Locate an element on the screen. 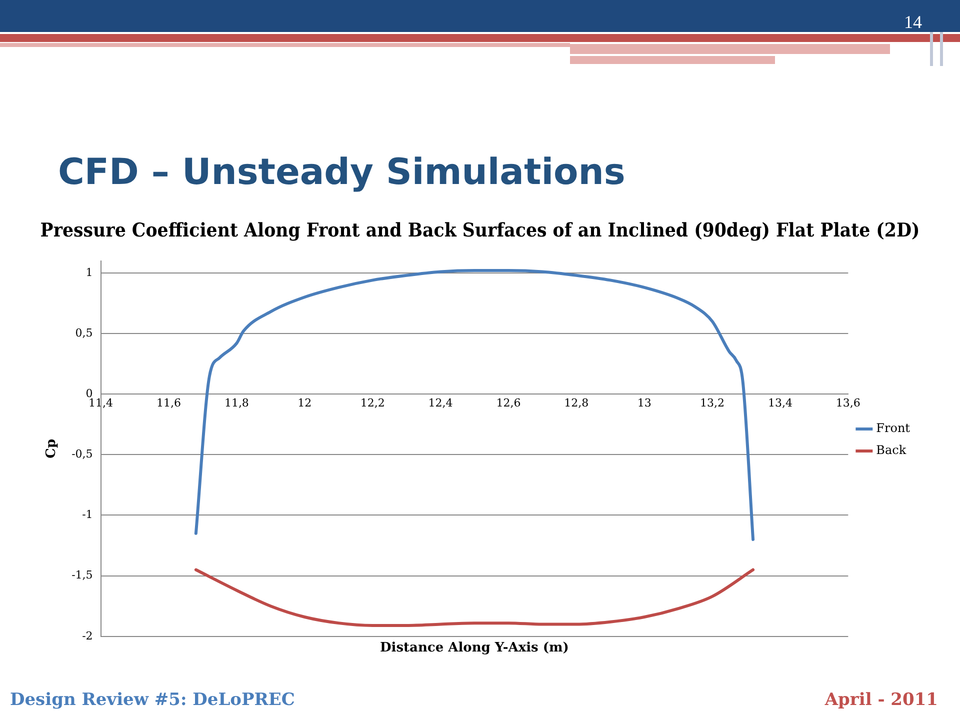 The width and height of the screenshot is (960, 720). x-tick-label: 11,6 is located at coordinates (168, 403).